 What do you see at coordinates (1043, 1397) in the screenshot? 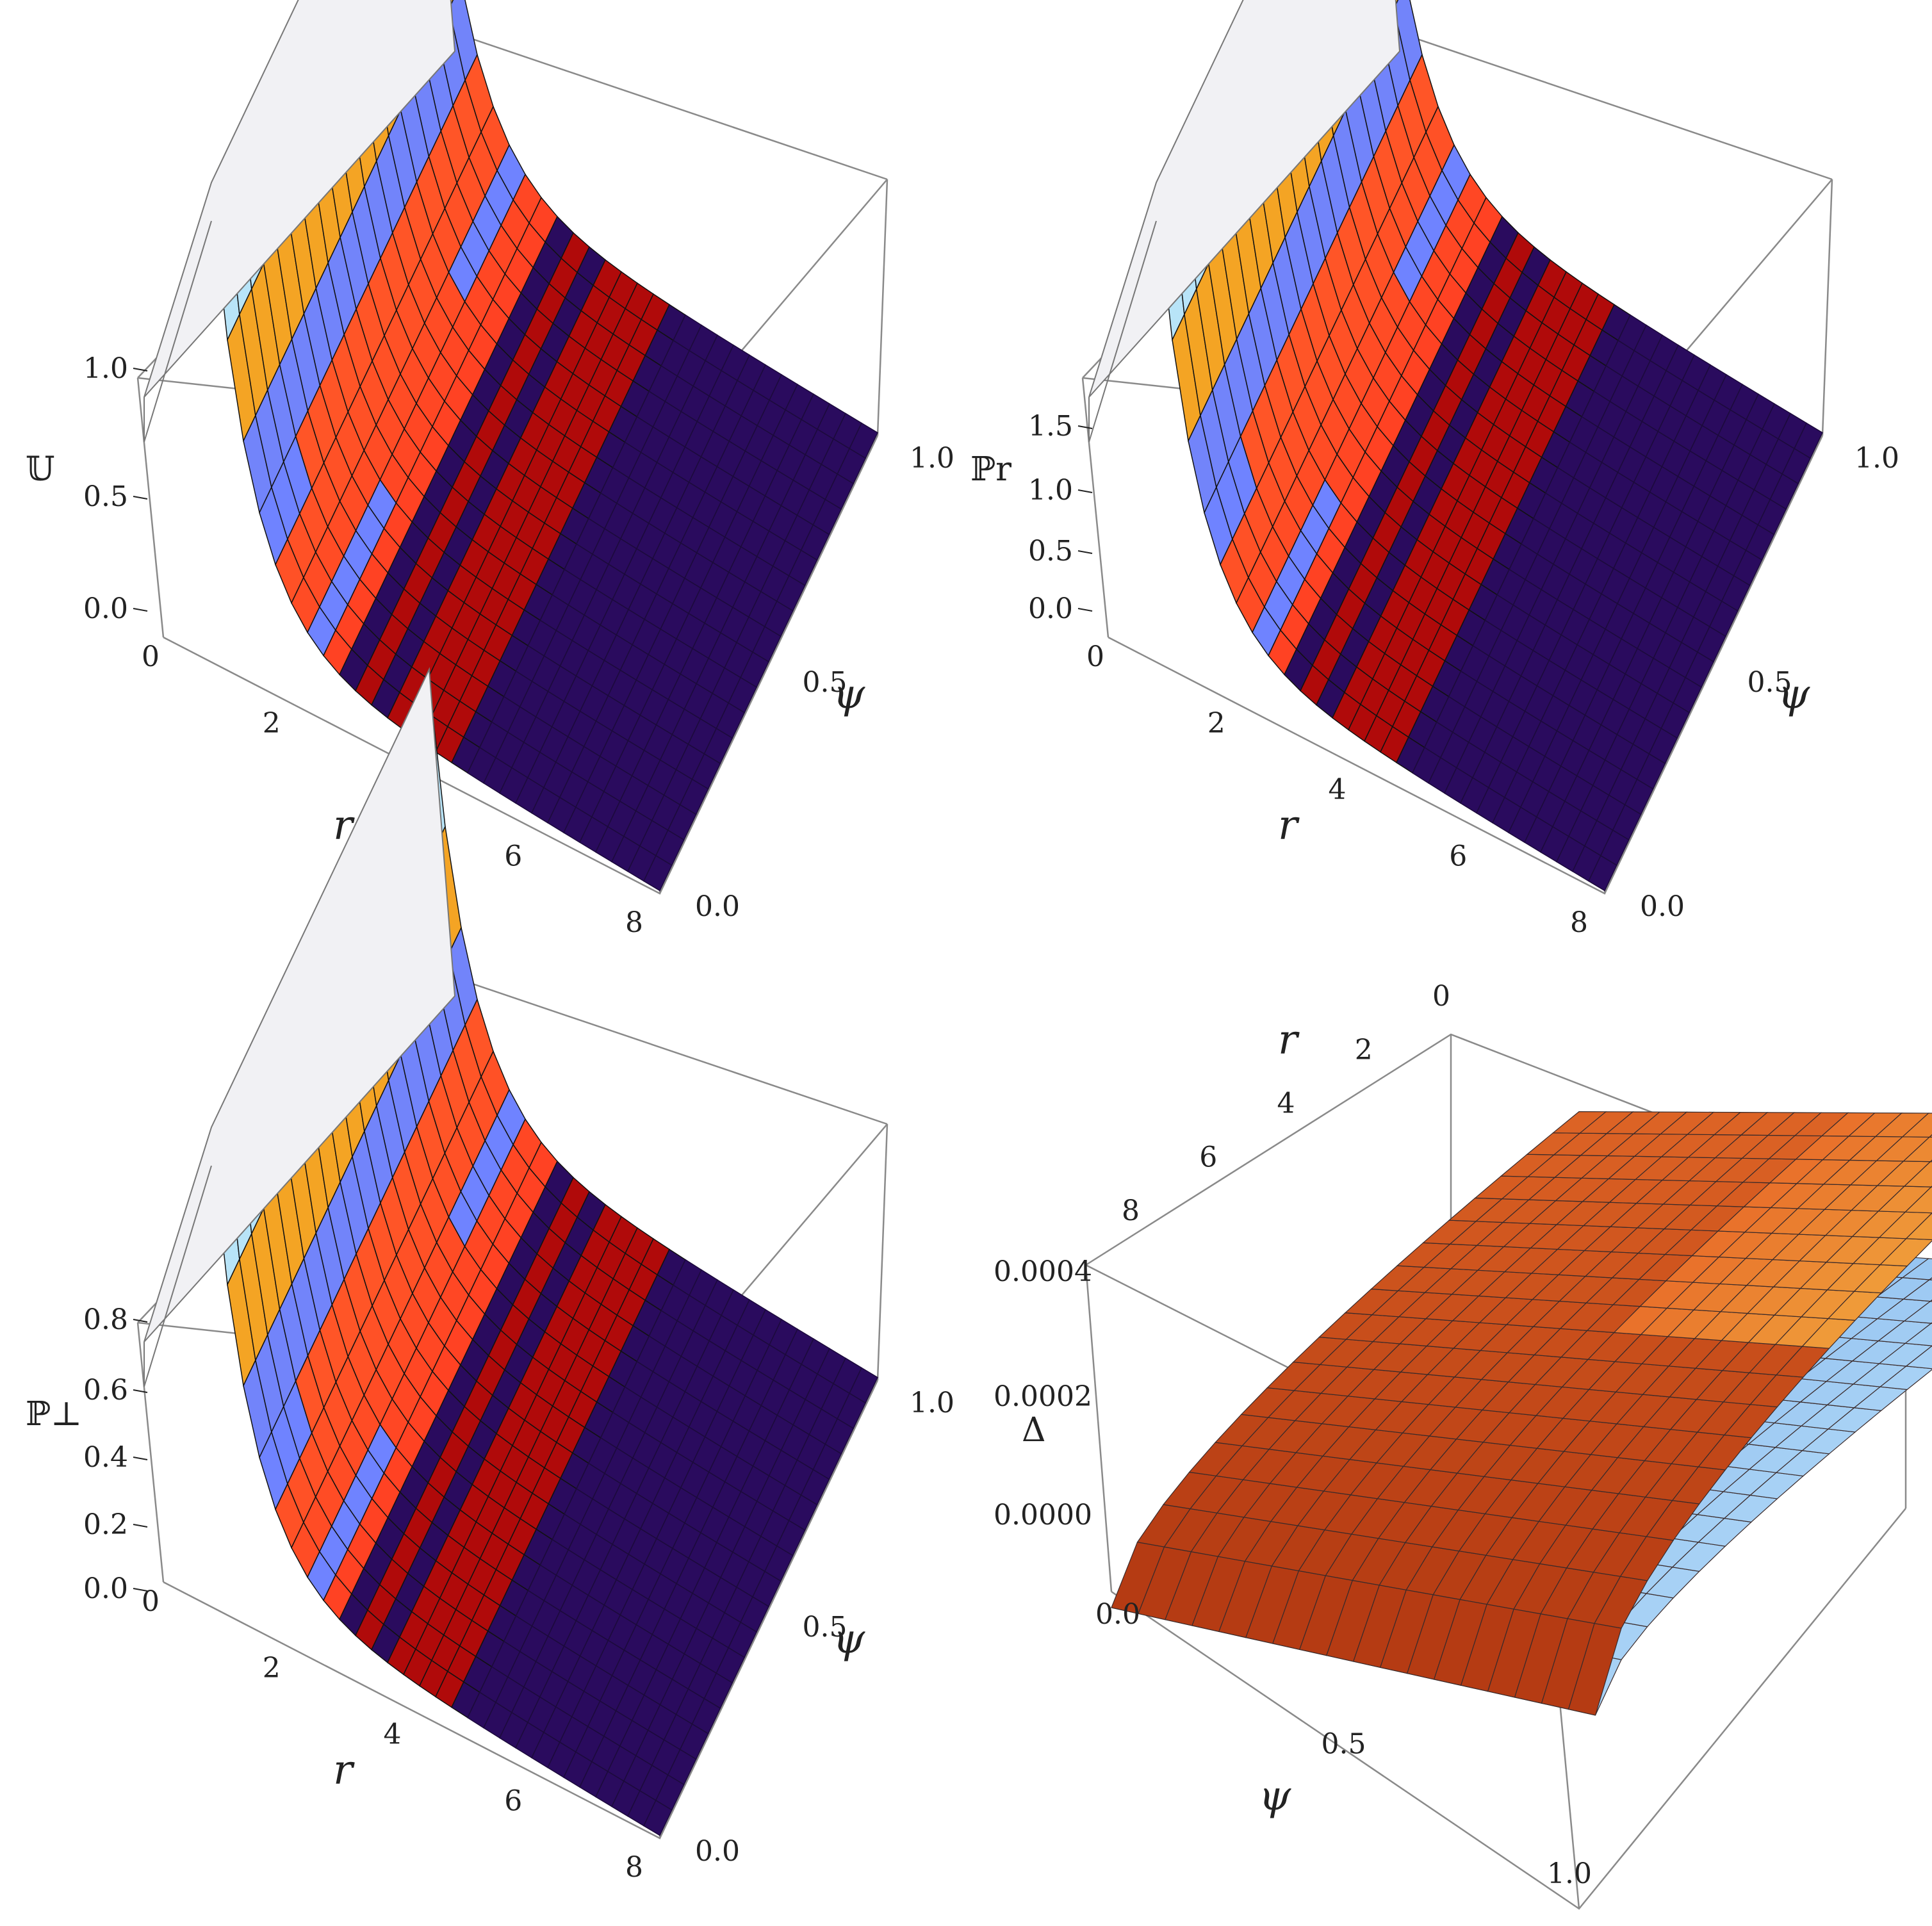
I see `z-tick-label: 0.0002` at bounding box center [1043, 1397].